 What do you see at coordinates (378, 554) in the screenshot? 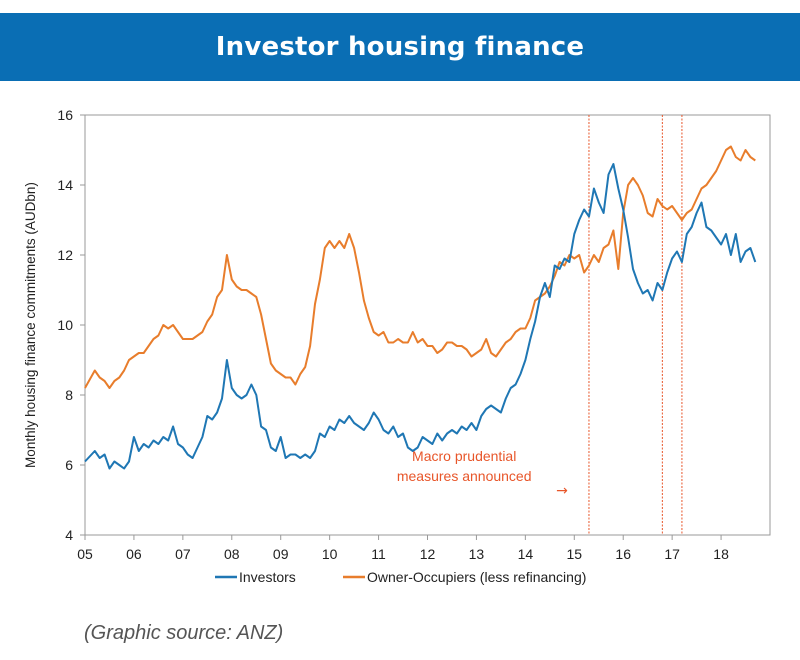
I see `x-tick-label: 11` at bounding box center [378, 554].